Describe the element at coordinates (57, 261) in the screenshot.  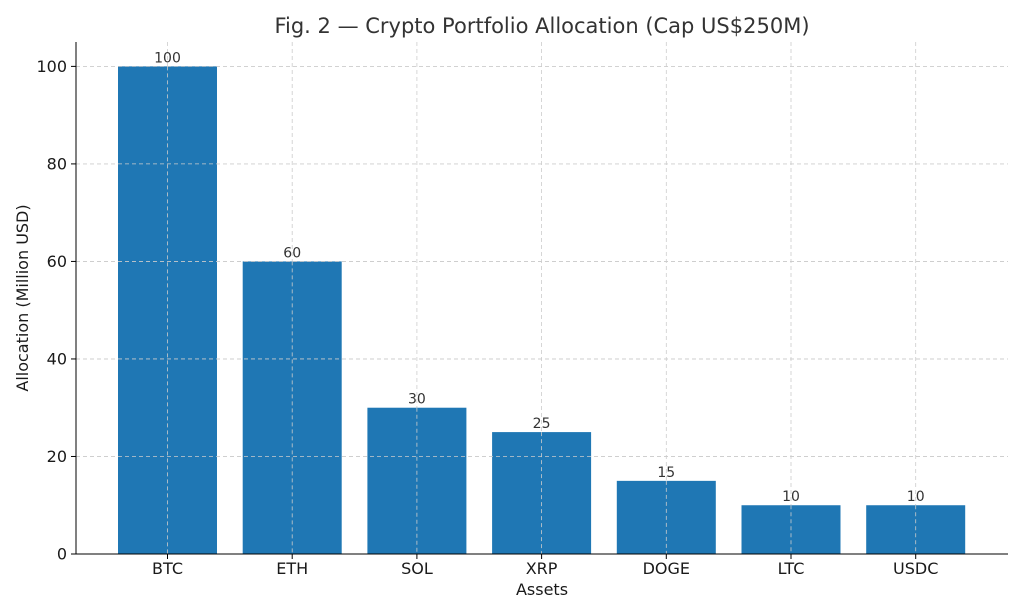
I see `y-tick-label: 60` at that location.